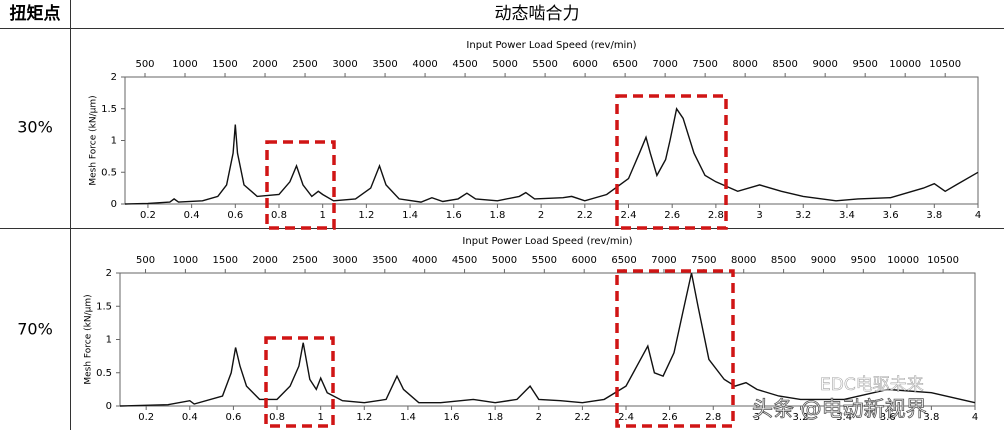 This screenshot has height=430, width=1004. Describe the element at coordinates (905, 64) in the screenshot. I see `x2-tick-label: 10000` at that location.